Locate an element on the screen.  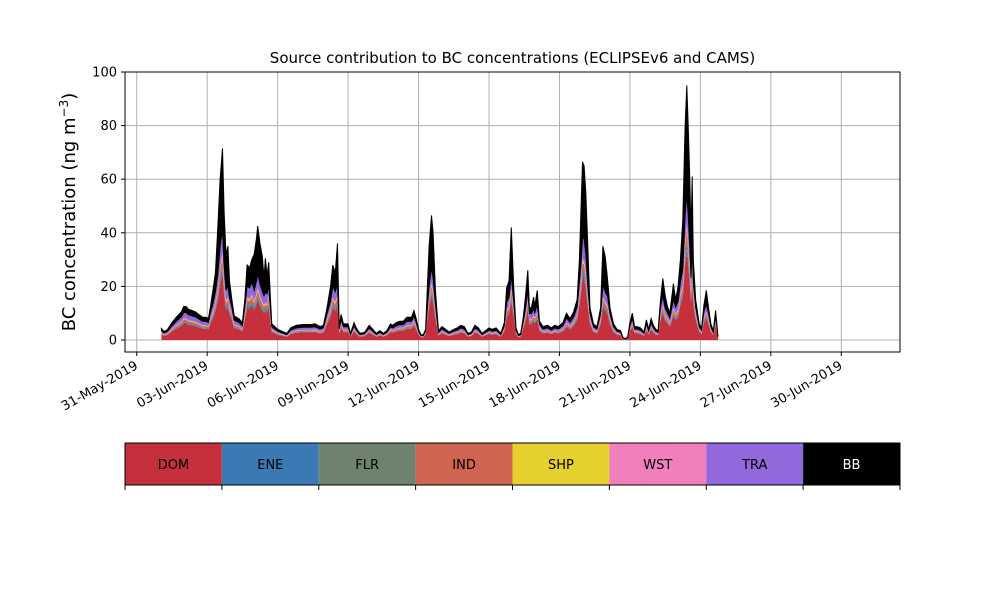
legend-swatch-shp is located at coordinates (561, 464).